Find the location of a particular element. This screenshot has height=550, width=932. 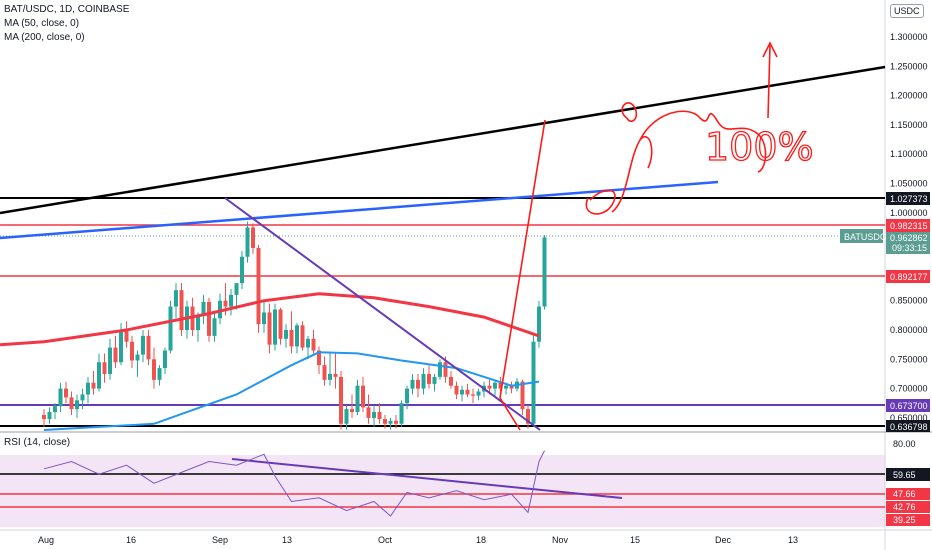

rsi-purple-trend-line is located at coordinates (427, 478).